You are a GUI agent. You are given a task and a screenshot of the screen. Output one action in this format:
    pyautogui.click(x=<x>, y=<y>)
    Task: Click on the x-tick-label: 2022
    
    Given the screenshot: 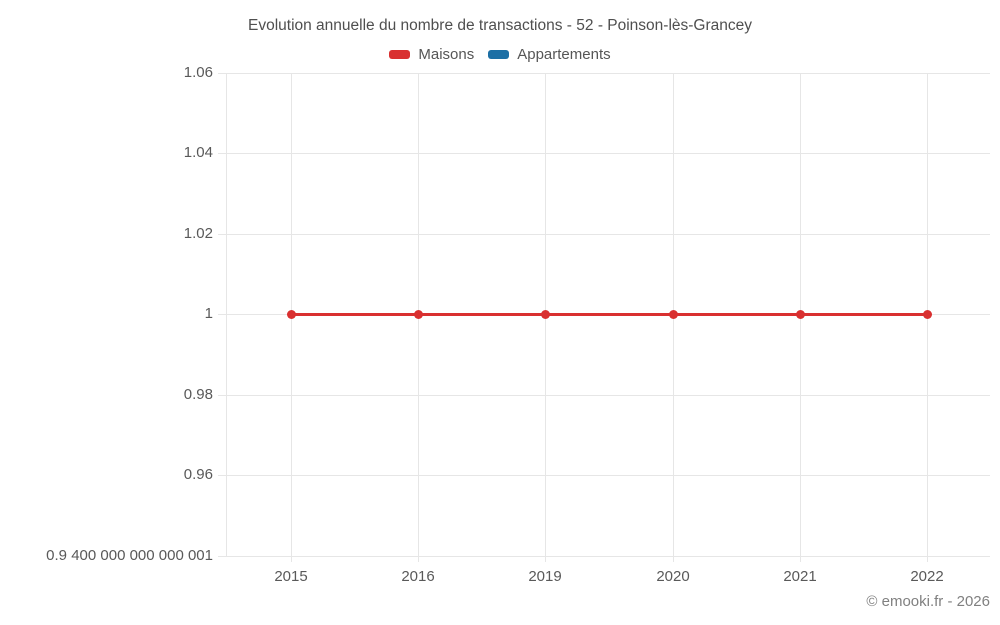 What is the action you would take?
    pyautogui.click(x=927, y=576)
    